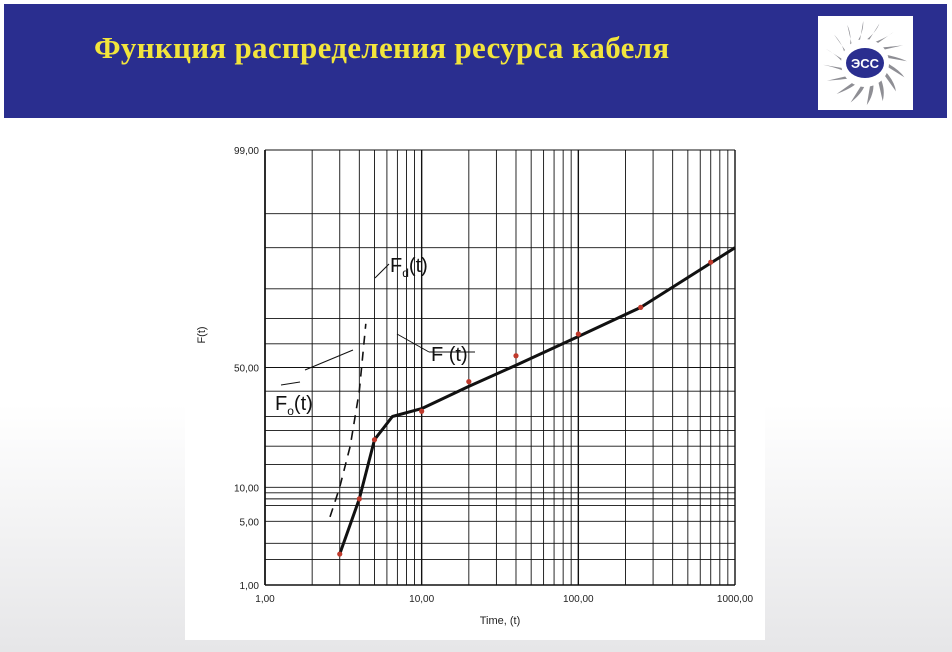  Describe the element at coordinates (396, 266) in the screenshot. I see `annotation-fd-main: F` at that location.